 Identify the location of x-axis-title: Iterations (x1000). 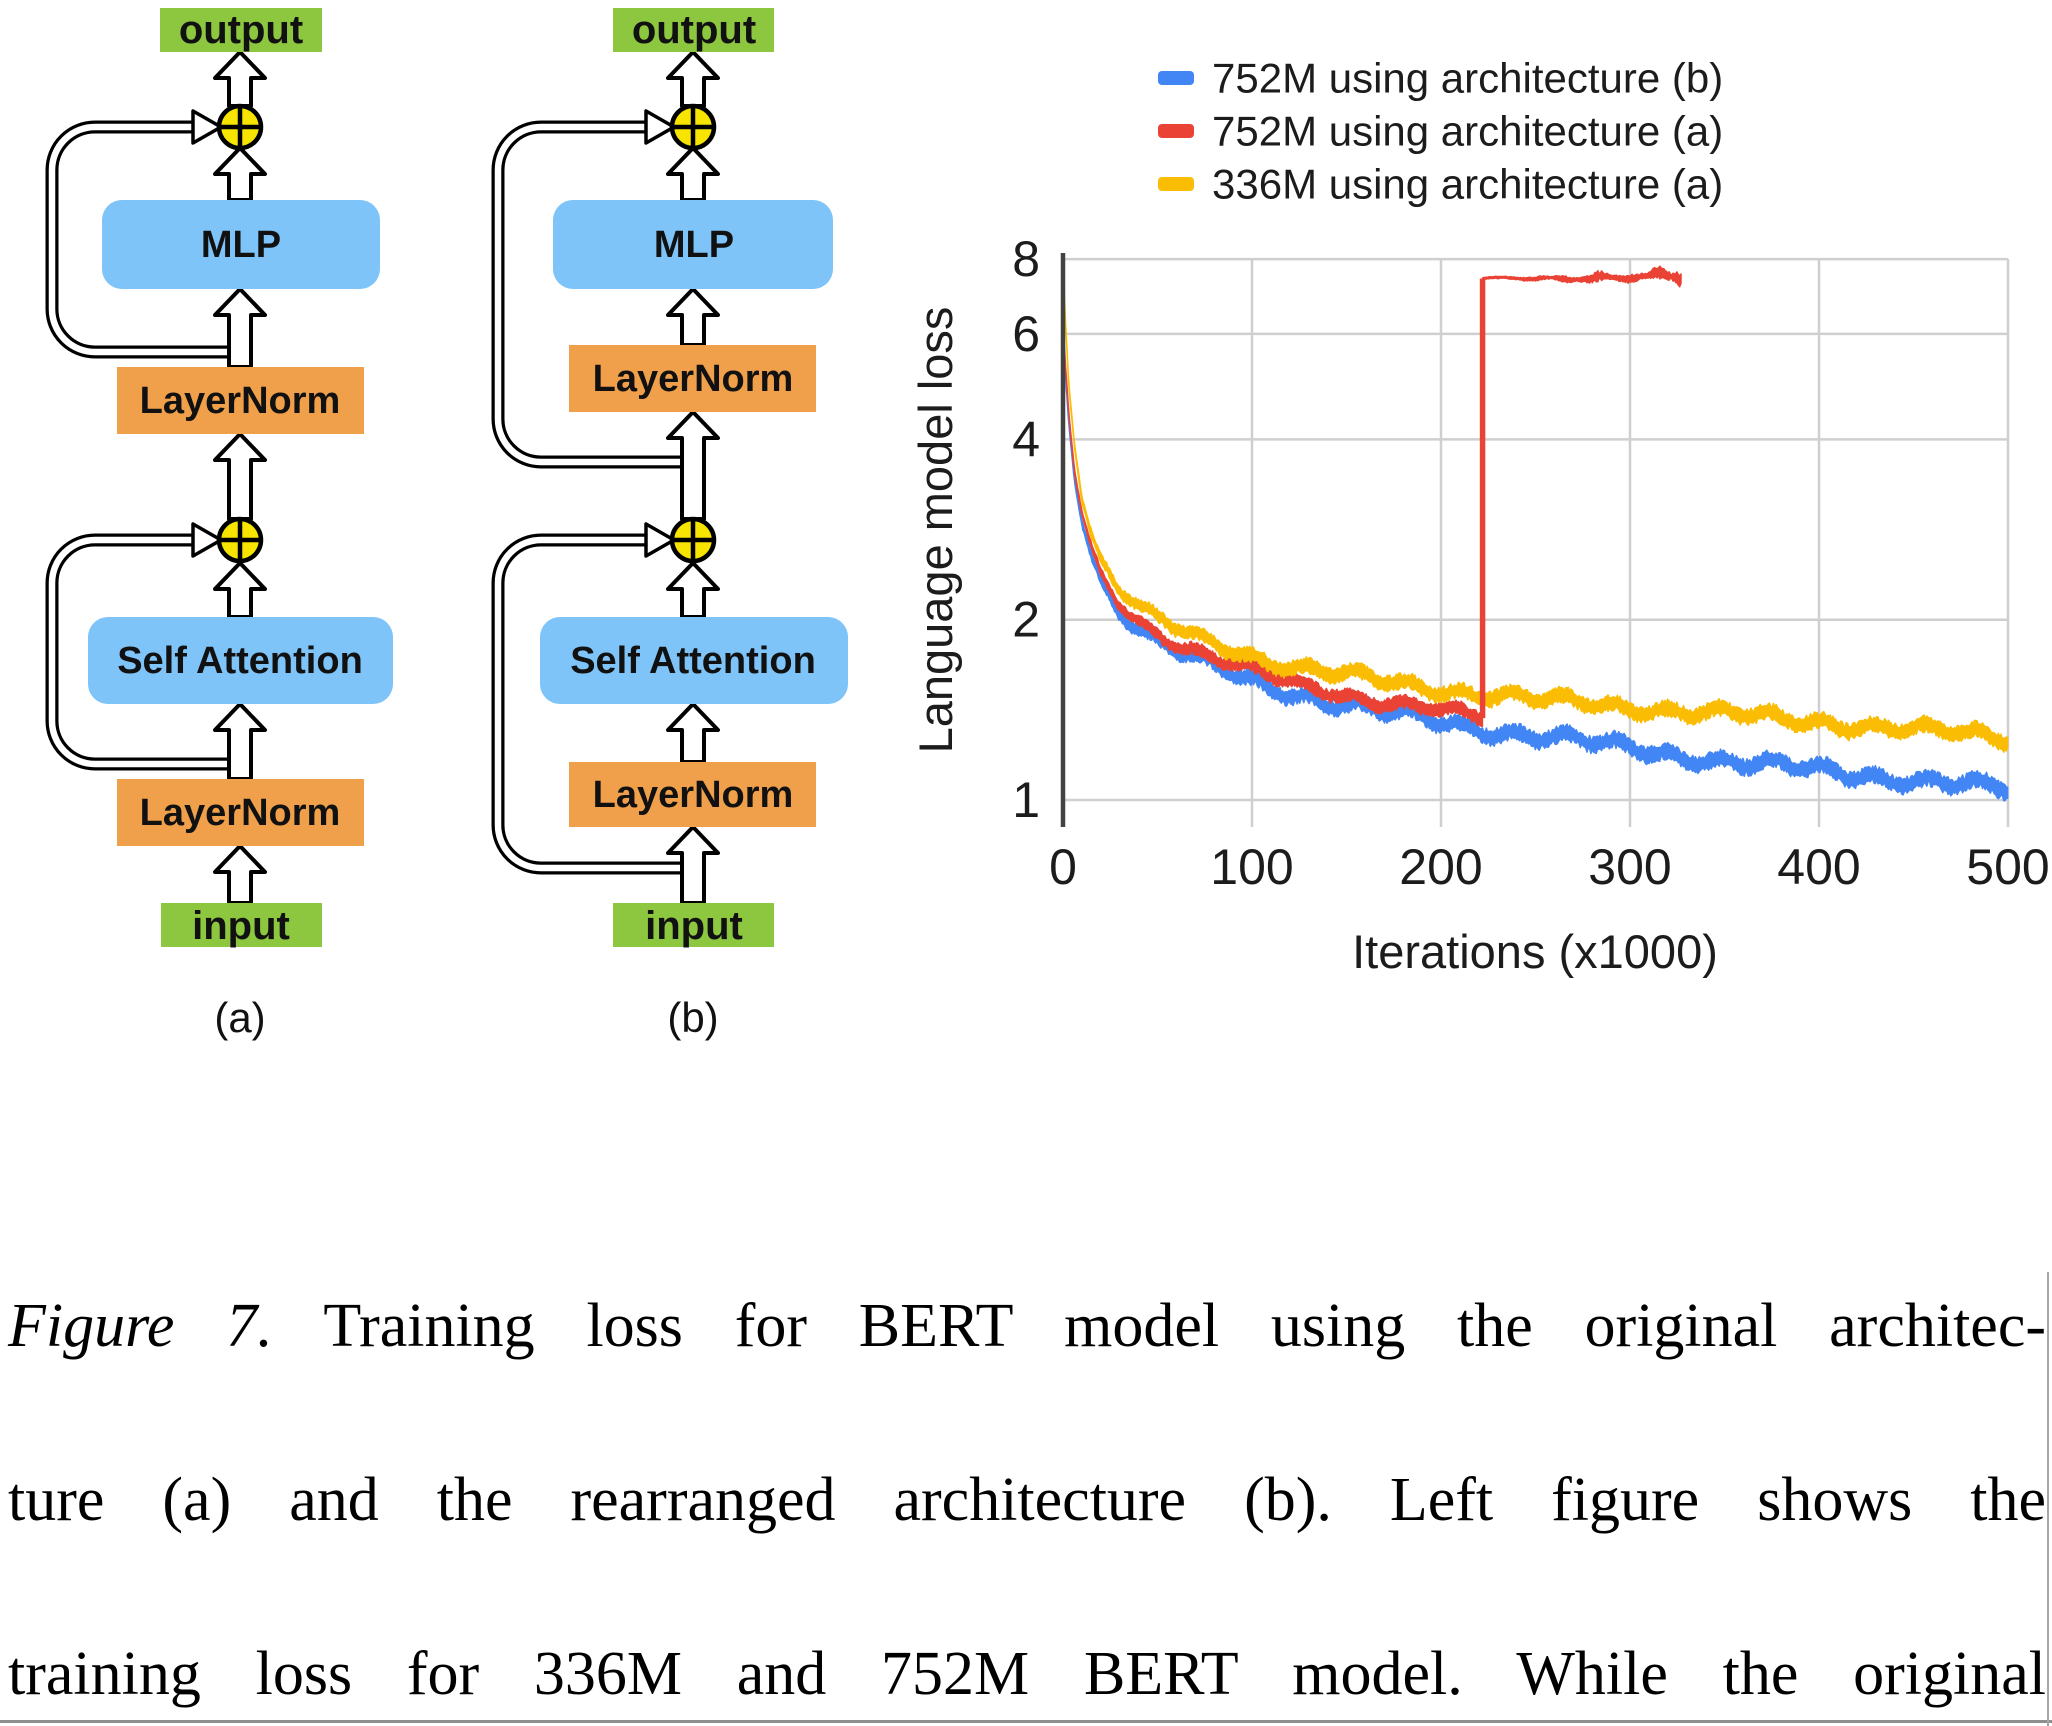
(1535, 951).